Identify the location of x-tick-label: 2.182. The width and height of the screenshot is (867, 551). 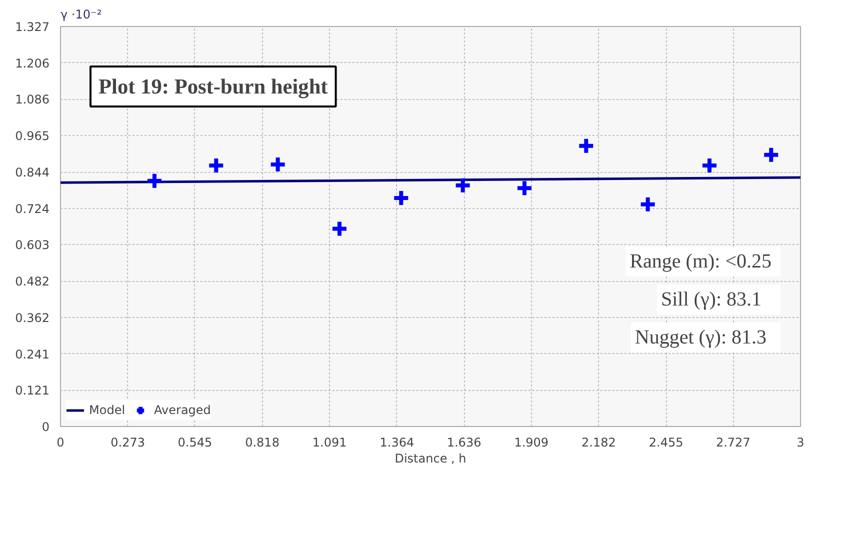
(599, 443).